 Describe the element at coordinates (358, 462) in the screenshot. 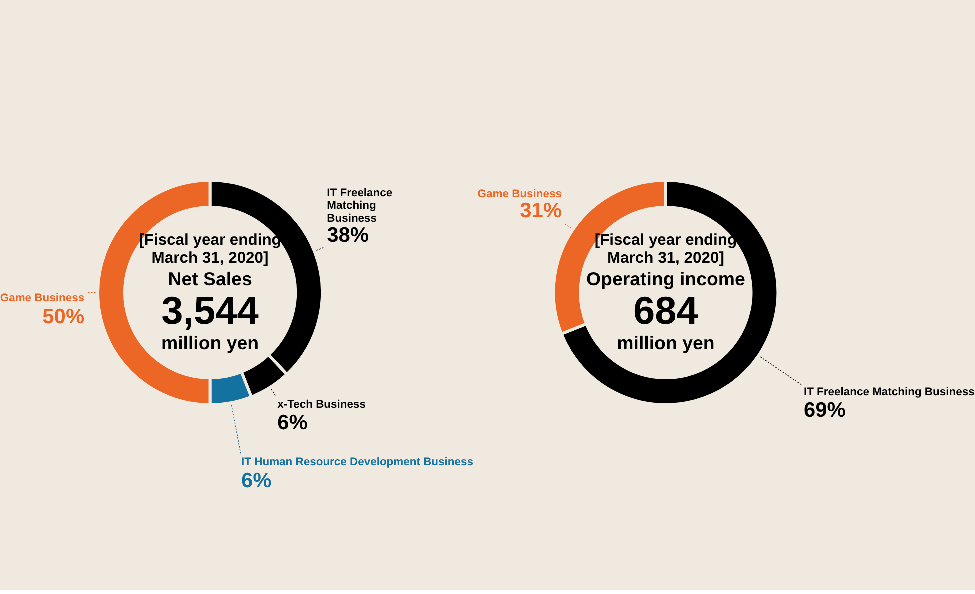

I see `slice-label: IT Human Resource Development Business` at that location.